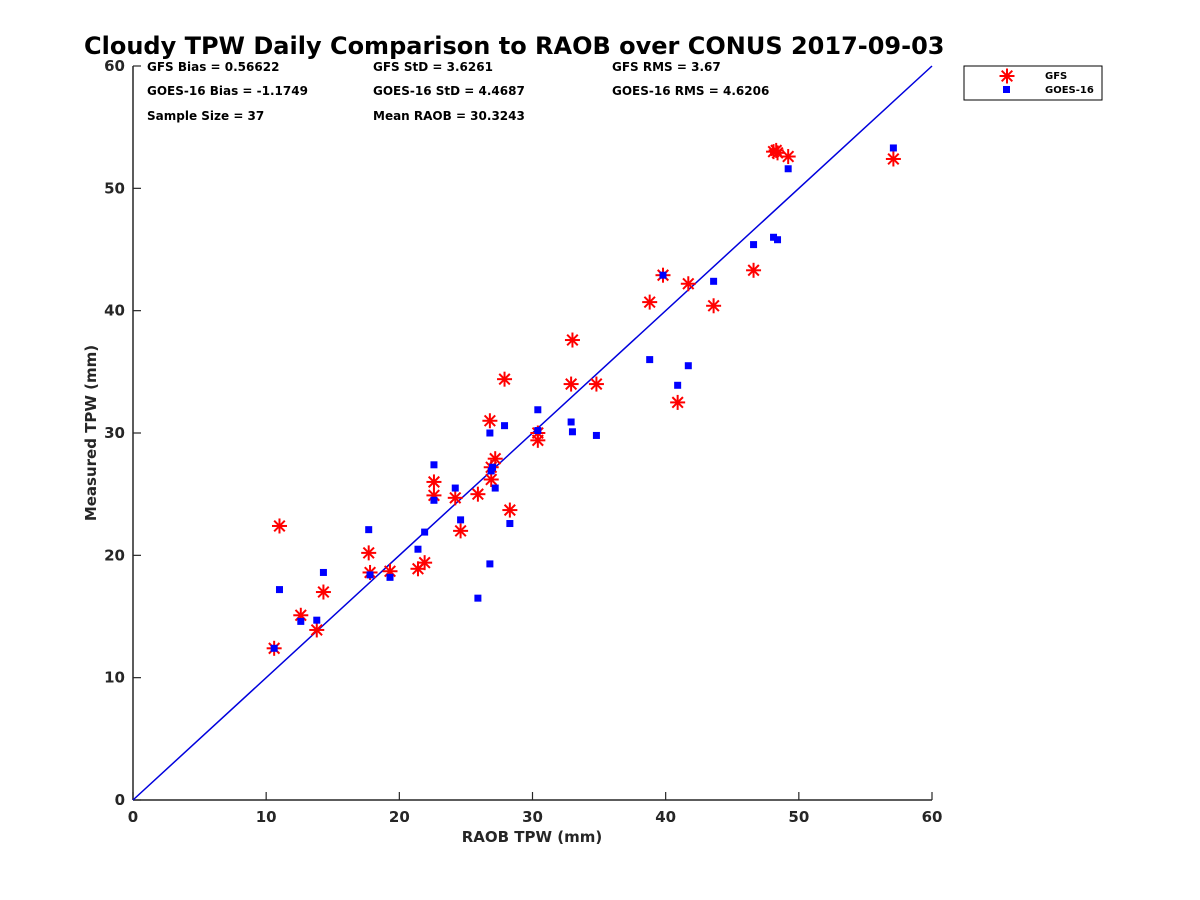 The height and width of the screenshot is (900, 1200). What do you see at coordinates (798, 817) in the screenshot?
I see `x-tick-label: 50` at bounding box center [798, 817].